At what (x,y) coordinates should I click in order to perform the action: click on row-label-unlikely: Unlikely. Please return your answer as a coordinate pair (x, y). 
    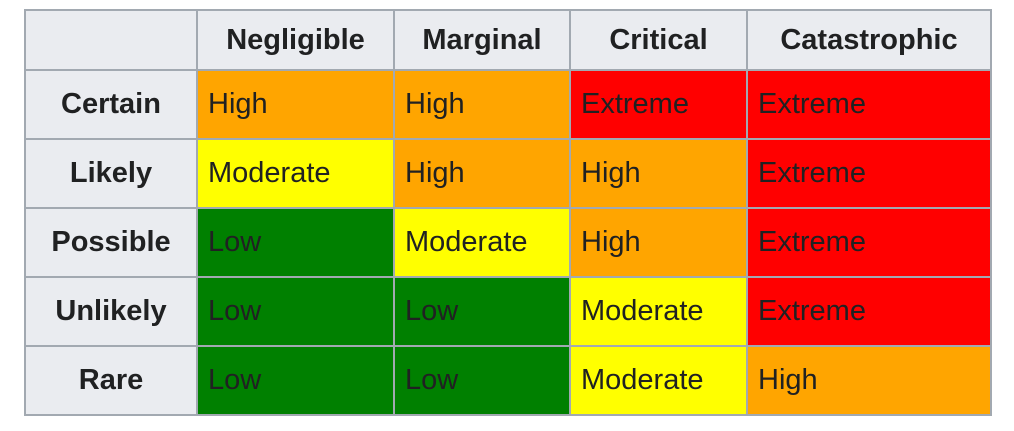
    Looking at the image, I should click on (111, 311).